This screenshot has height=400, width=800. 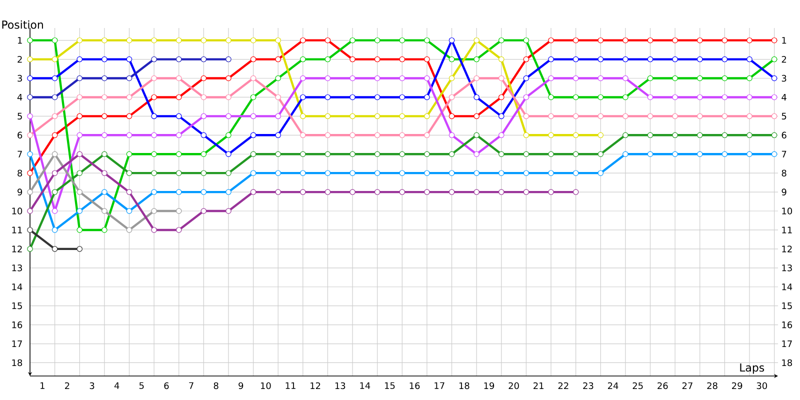 What do you see at coordinates (787, 287) in the screenshot?
I see `y2-tick-label: 14` at bounding box center [787, 287].